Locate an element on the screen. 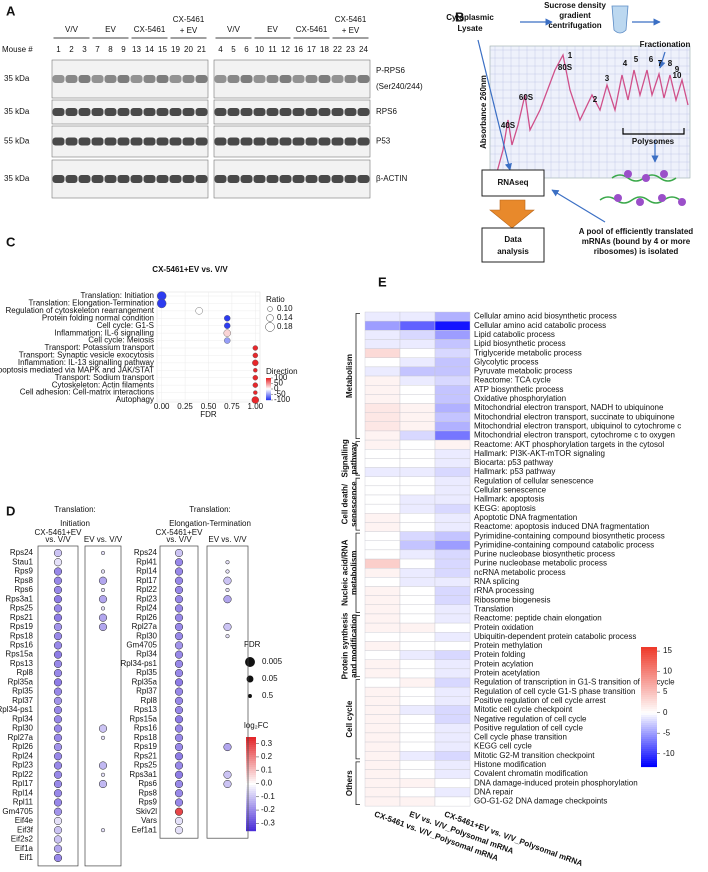 The height and width of the screenshot is (872, 708). polysomes-label: Polysomes is located at coordinates (653, 141).